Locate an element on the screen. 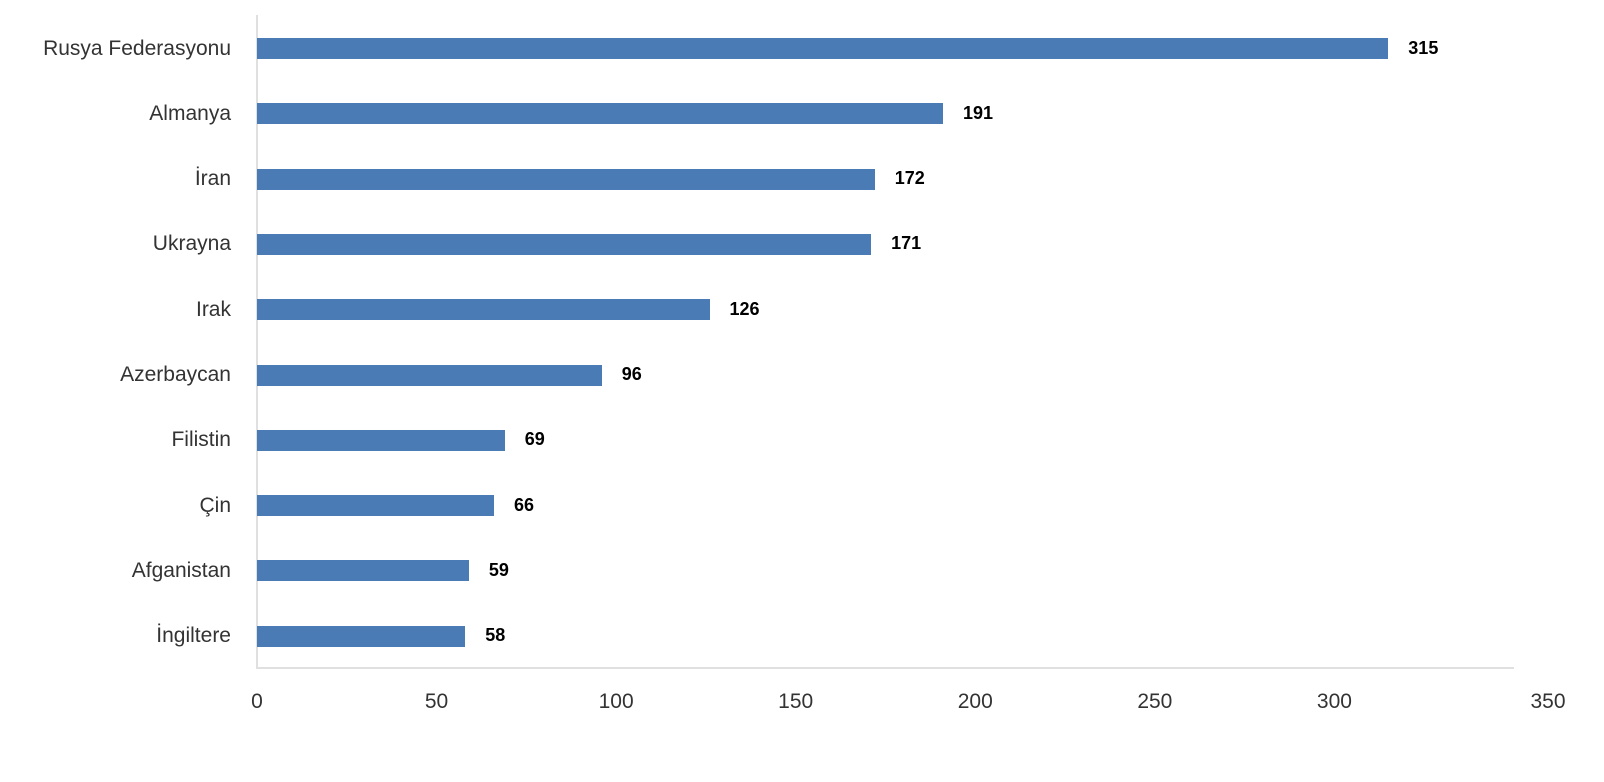  x-tick-label: 300 is located at coordinates (1334, 701).